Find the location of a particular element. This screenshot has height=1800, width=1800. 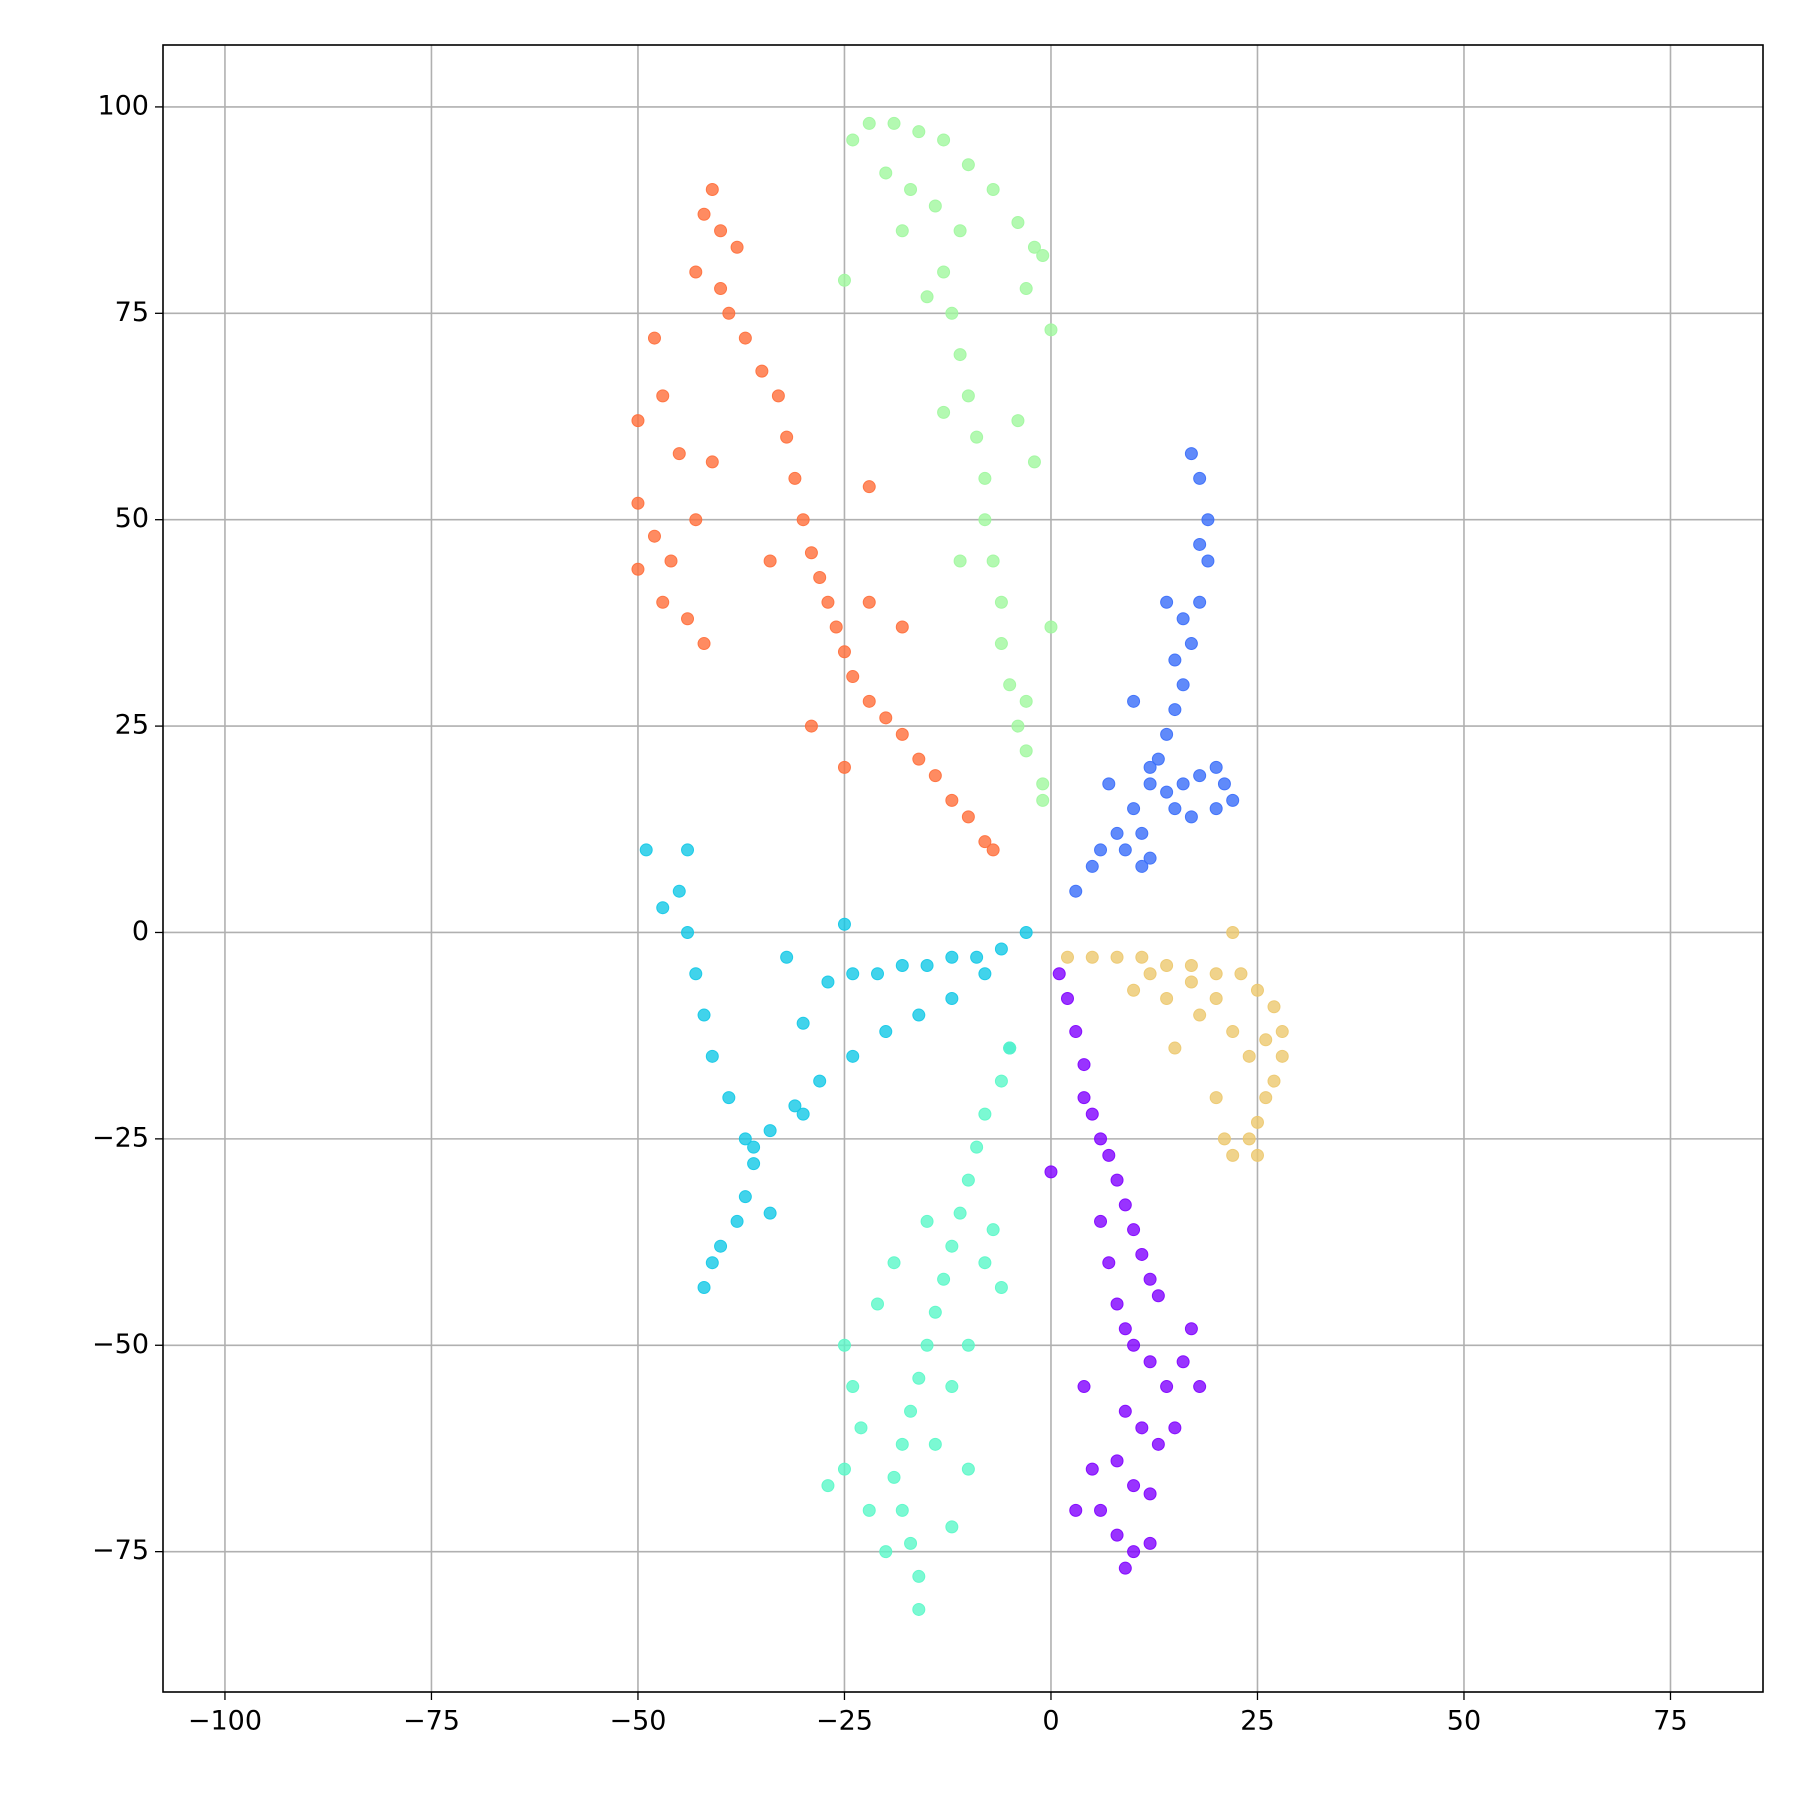

y-tick-label: −25 is located at coordinates (120, 1137).